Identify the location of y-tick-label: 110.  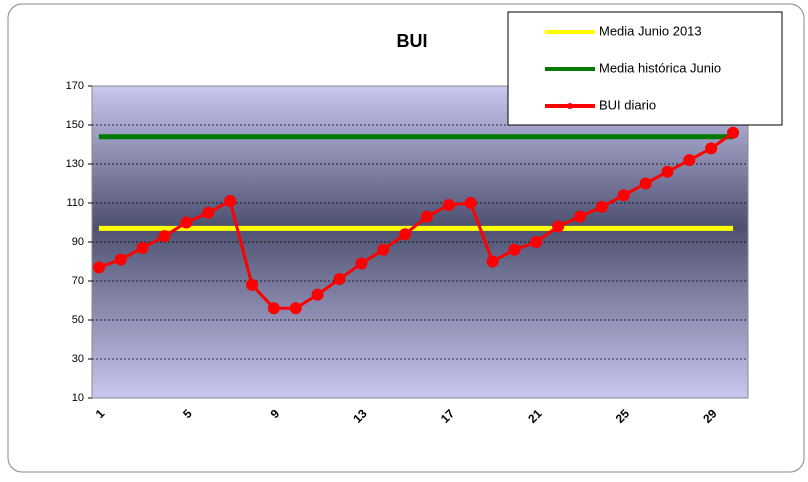
(75, 203).